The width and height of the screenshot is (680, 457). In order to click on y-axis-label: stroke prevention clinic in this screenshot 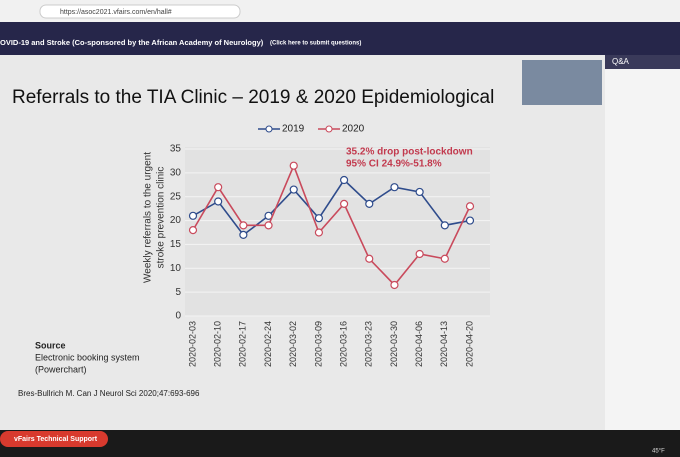, I will do `click(161, 218)`.